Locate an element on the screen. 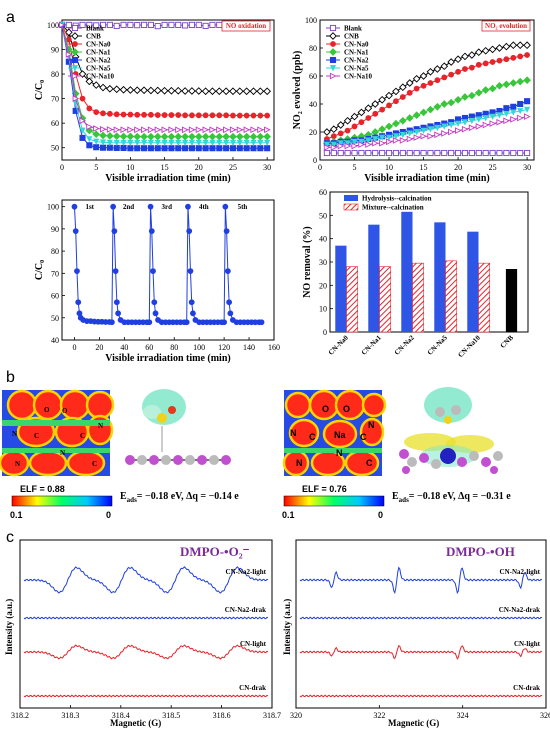 The height and width of the screenshot is (730, 550). legend-label-5: CN-Na5 is located at coordinates (356, 69).